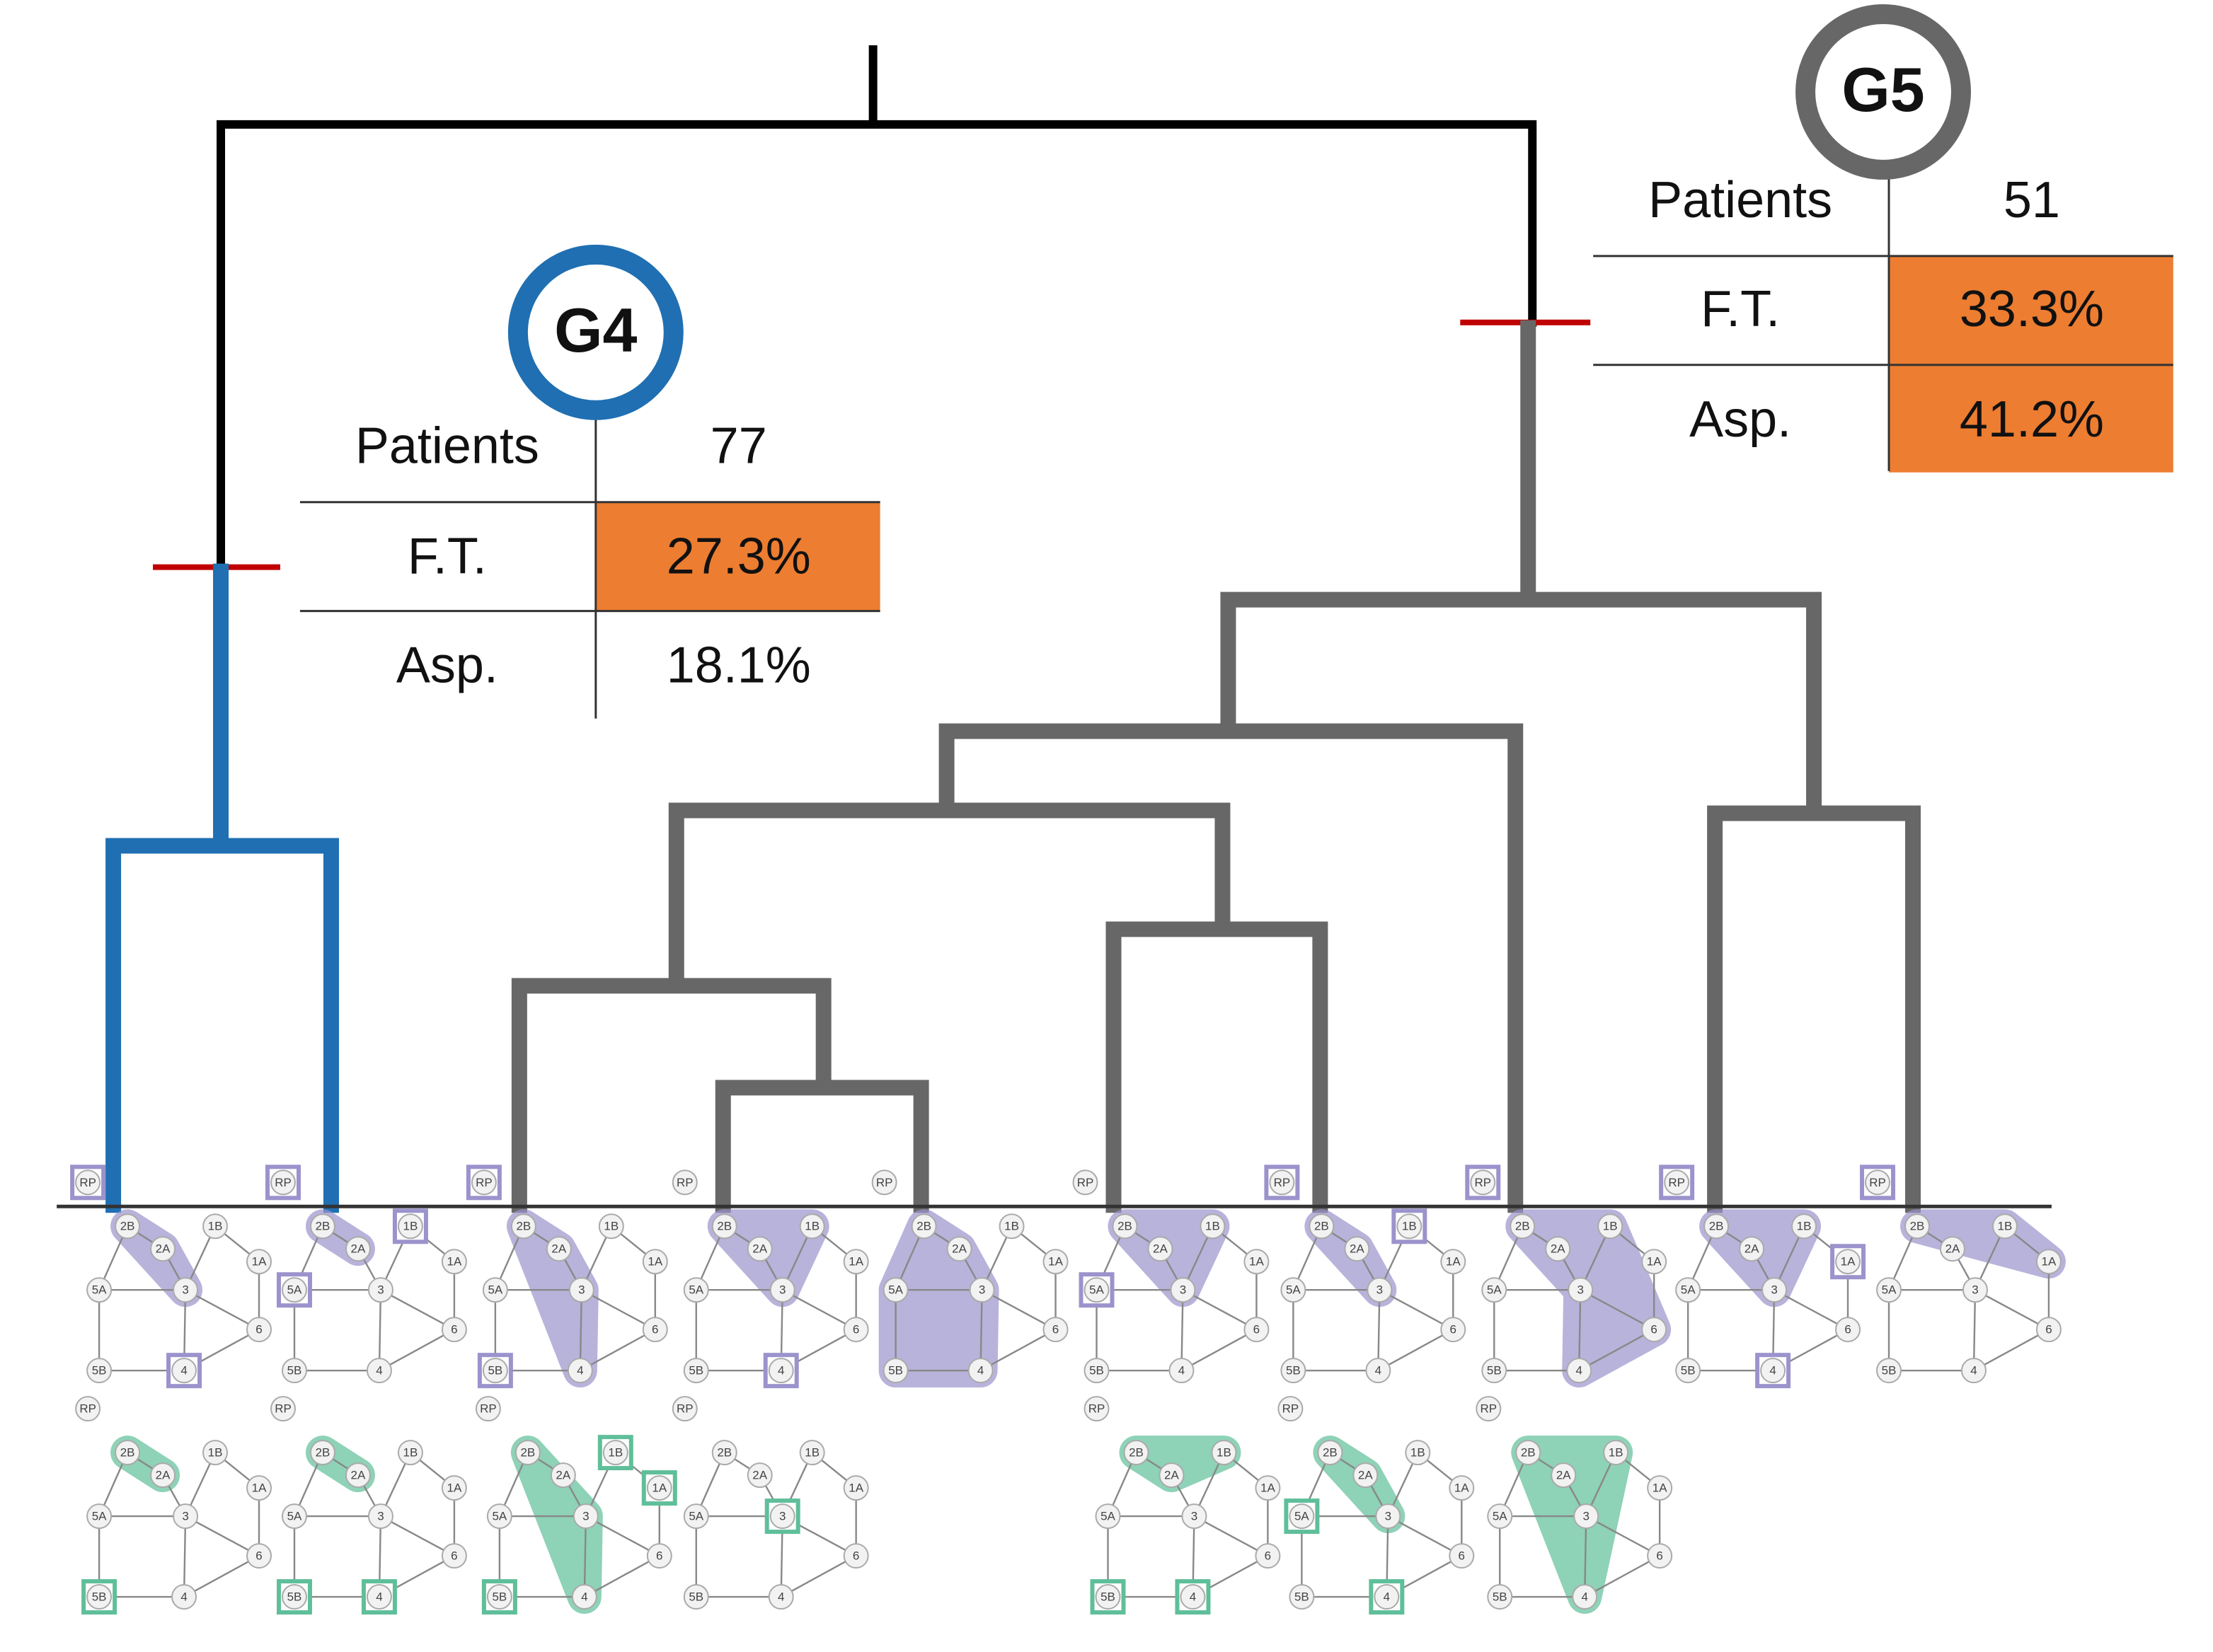 The width and height of the screenshot is (2213, 1652). Describe the element at coordinates (1740, 419) in the screenshot. I see `row-label: Asp.` at that location.